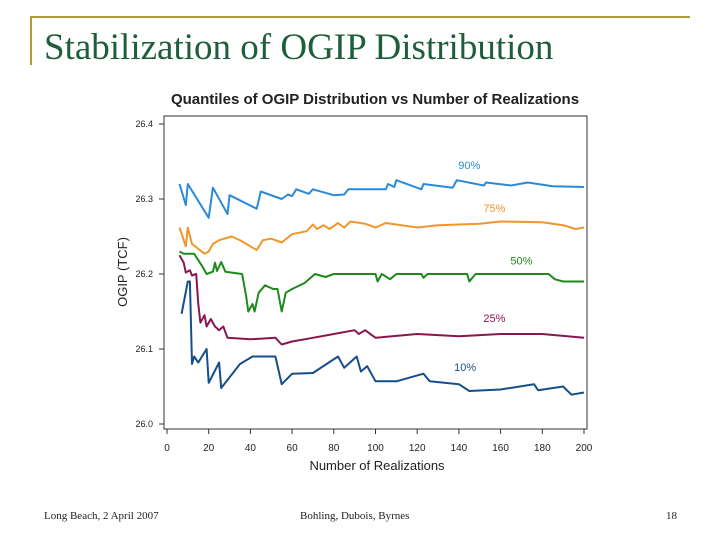 This screenshot has height=540, width=720. What do you see at coordinates (251, 448) in the screenshot?
I see `x-tick-label: 40` at bounding box center [251, 448].